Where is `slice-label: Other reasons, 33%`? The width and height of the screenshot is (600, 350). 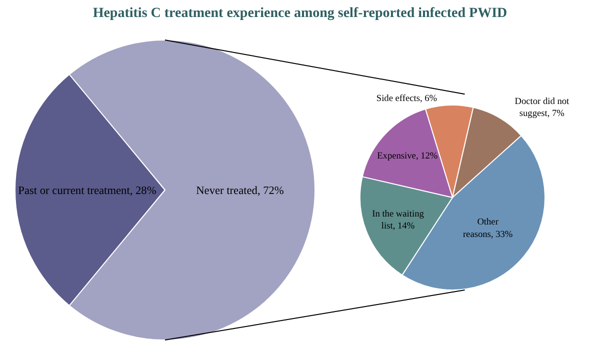
slice-label: Other reasons, 33% is located at coordinates (487, 229).